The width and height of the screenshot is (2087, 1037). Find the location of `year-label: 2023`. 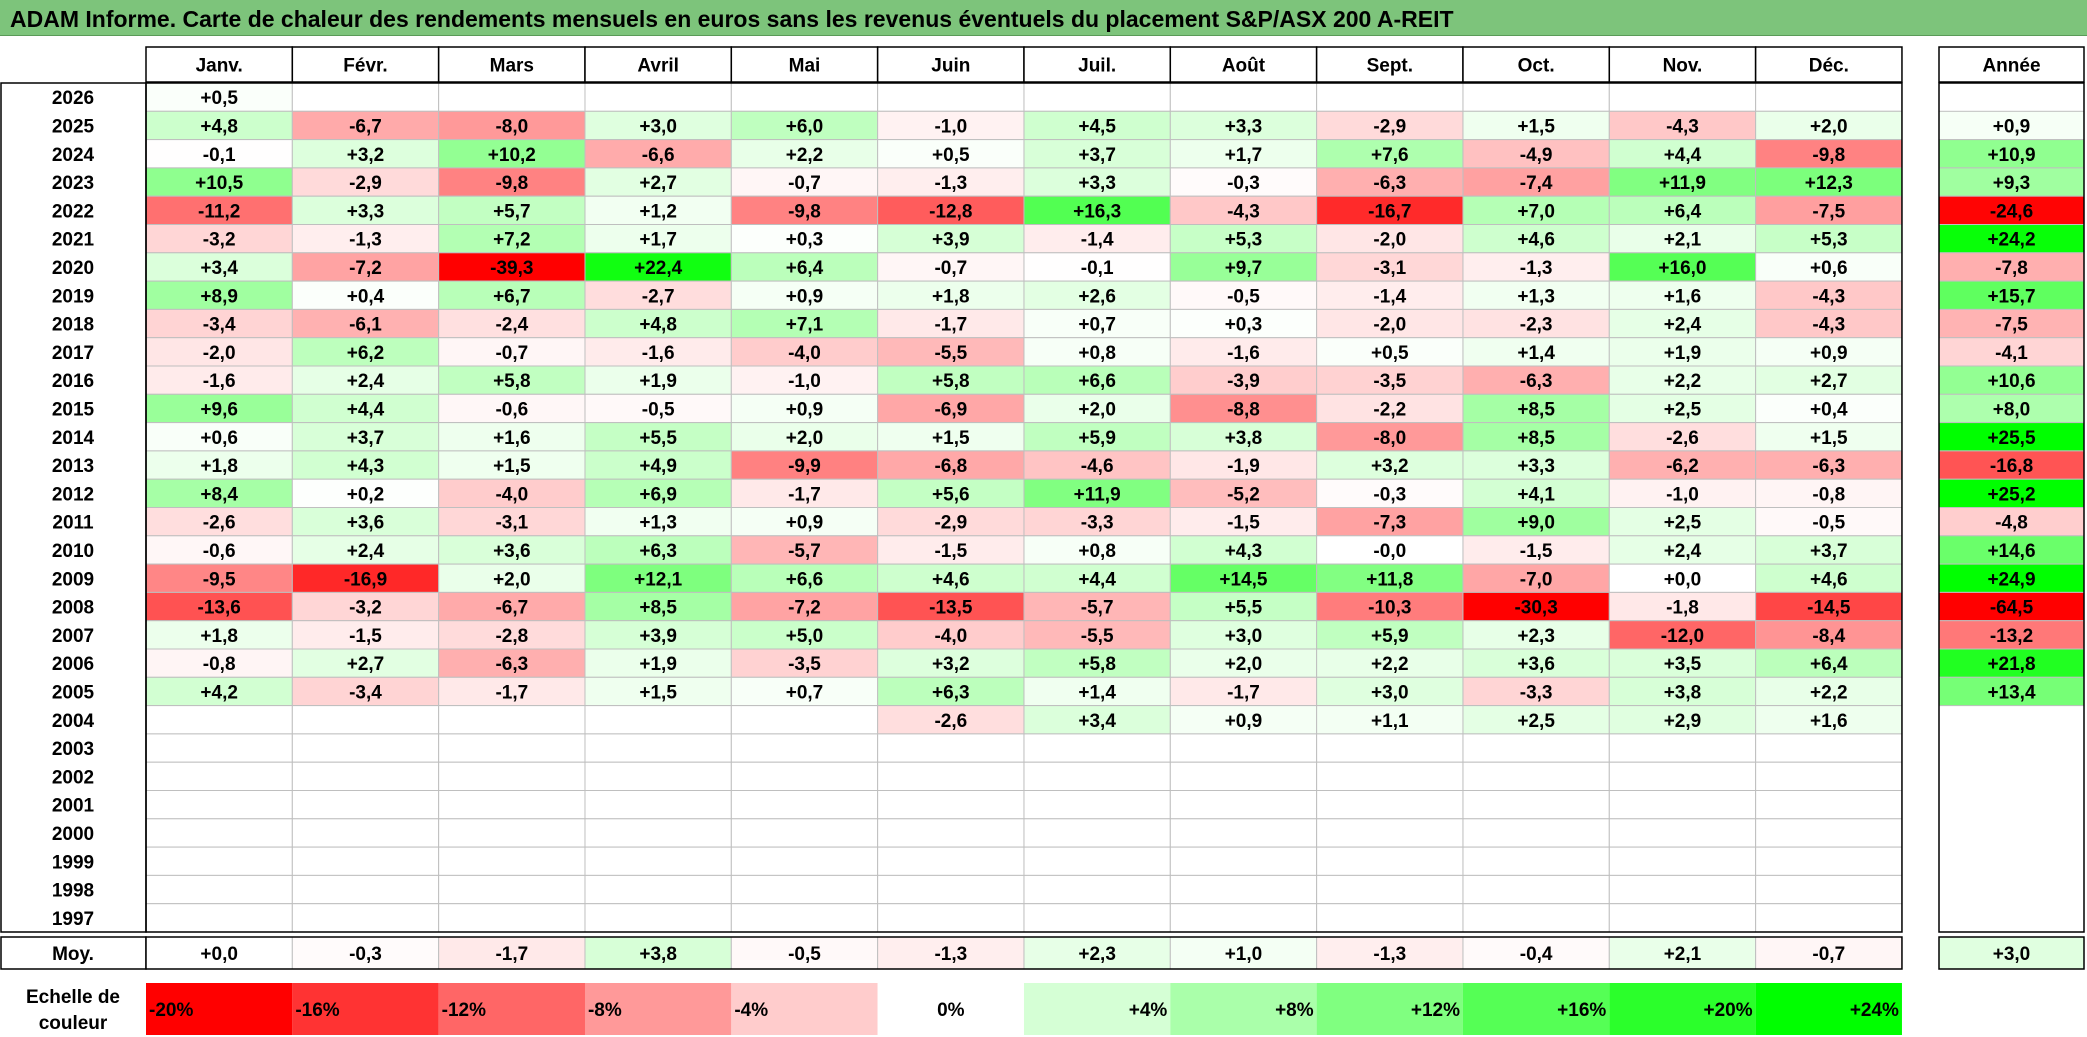

year-label: 2023 is located at coordinates (73, 183).